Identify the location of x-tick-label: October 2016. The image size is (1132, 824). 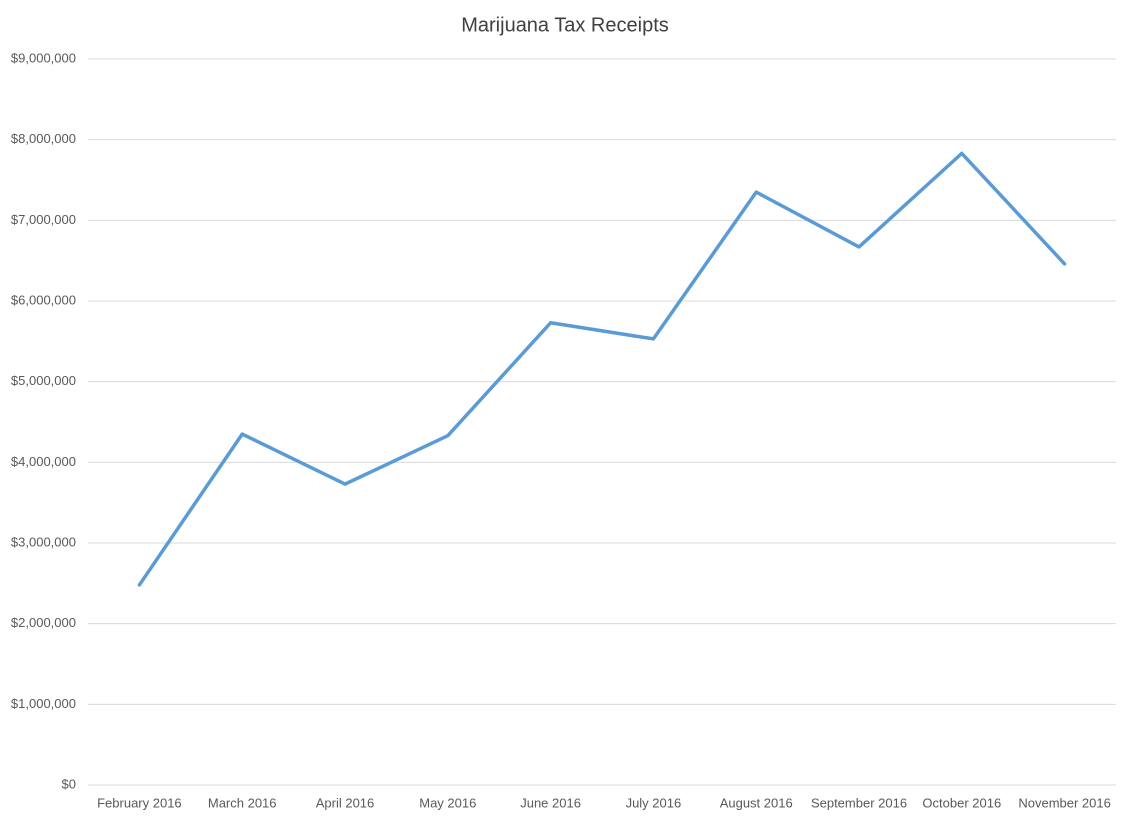
(961, 802).